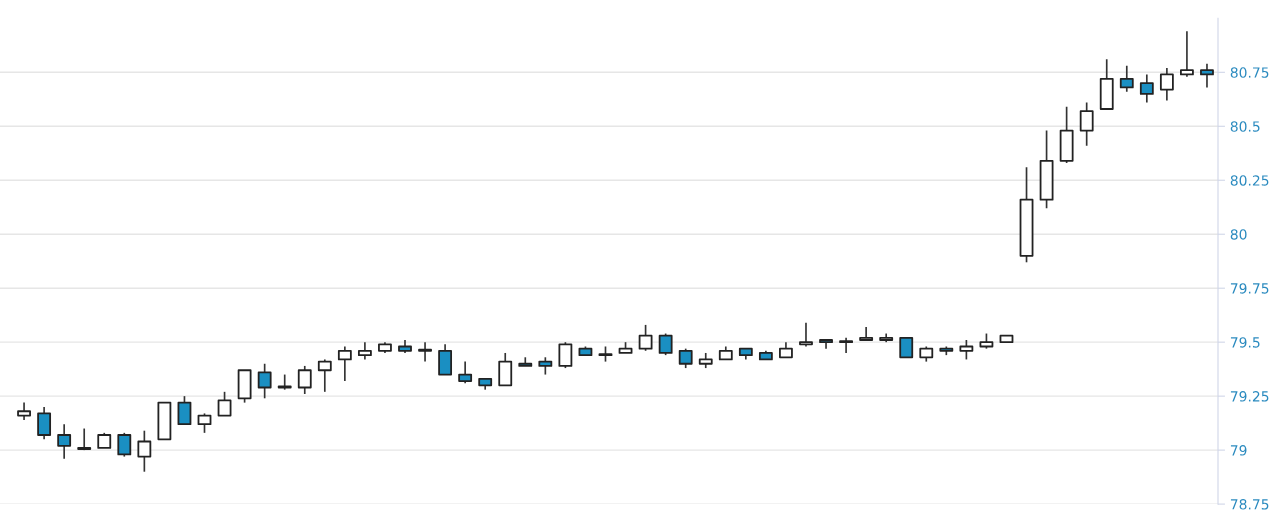  I want to click on y-tick-label: 79, so click(1238, 450).